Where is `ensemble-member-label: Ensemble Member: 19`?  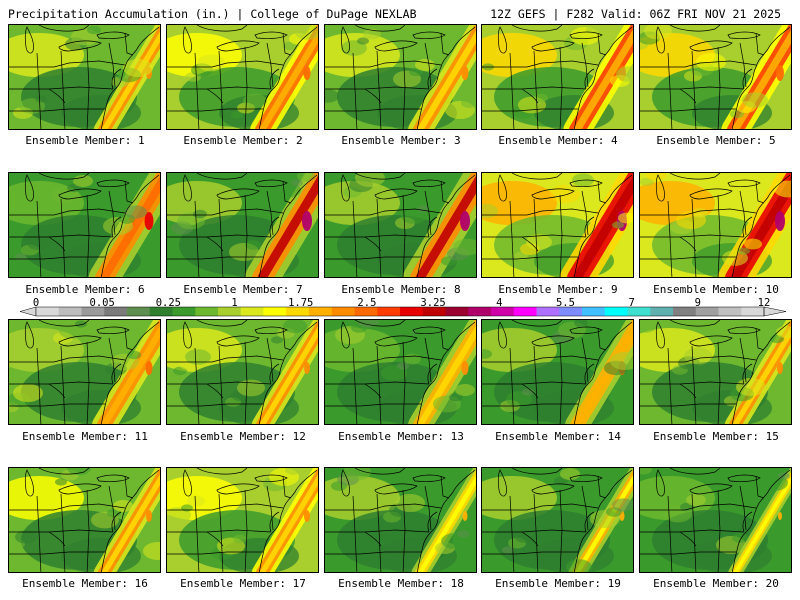 ensemble-member-label: Ensemble Member: 19 is located at coordinates (558, 583).